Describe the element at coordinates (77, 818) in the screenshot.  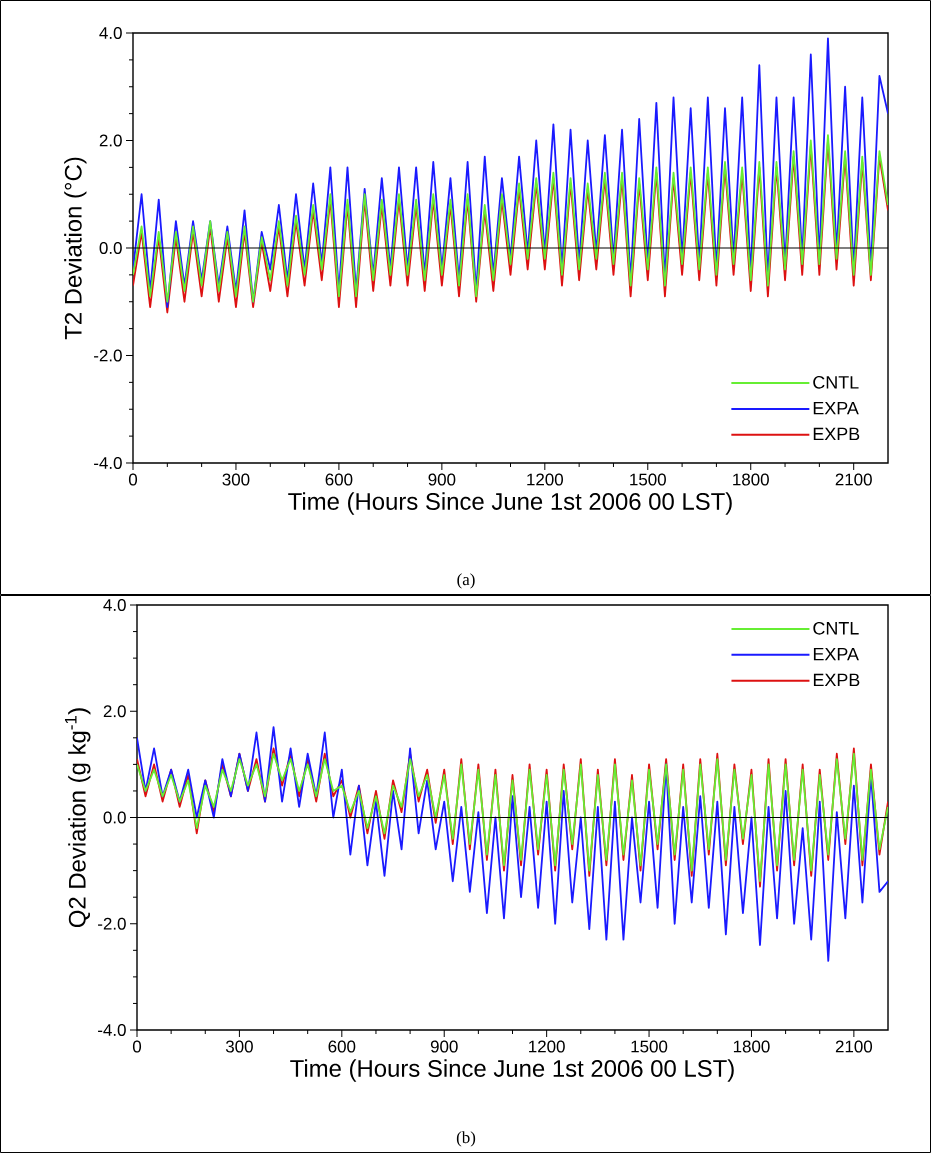
I see `y-axis-title: Q2 Deviation (g kg$^{-1}$)` at that location.